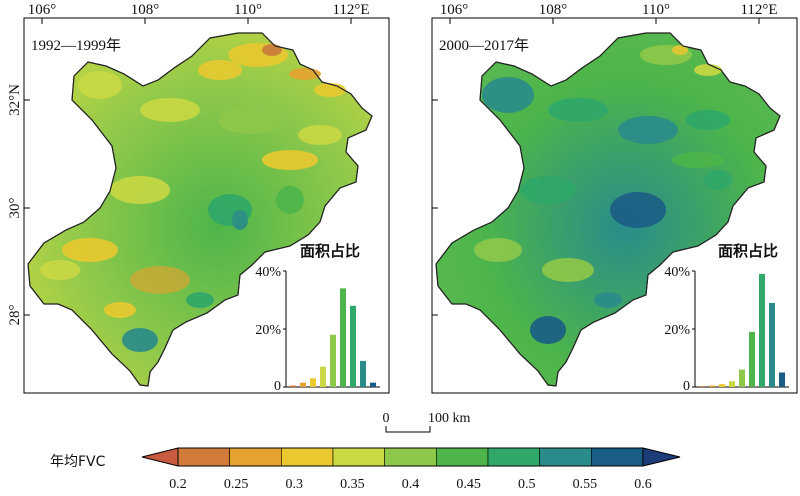 The image size is (800, 496). I want to click on period-label: 2000—2017年, so click(484, 45).